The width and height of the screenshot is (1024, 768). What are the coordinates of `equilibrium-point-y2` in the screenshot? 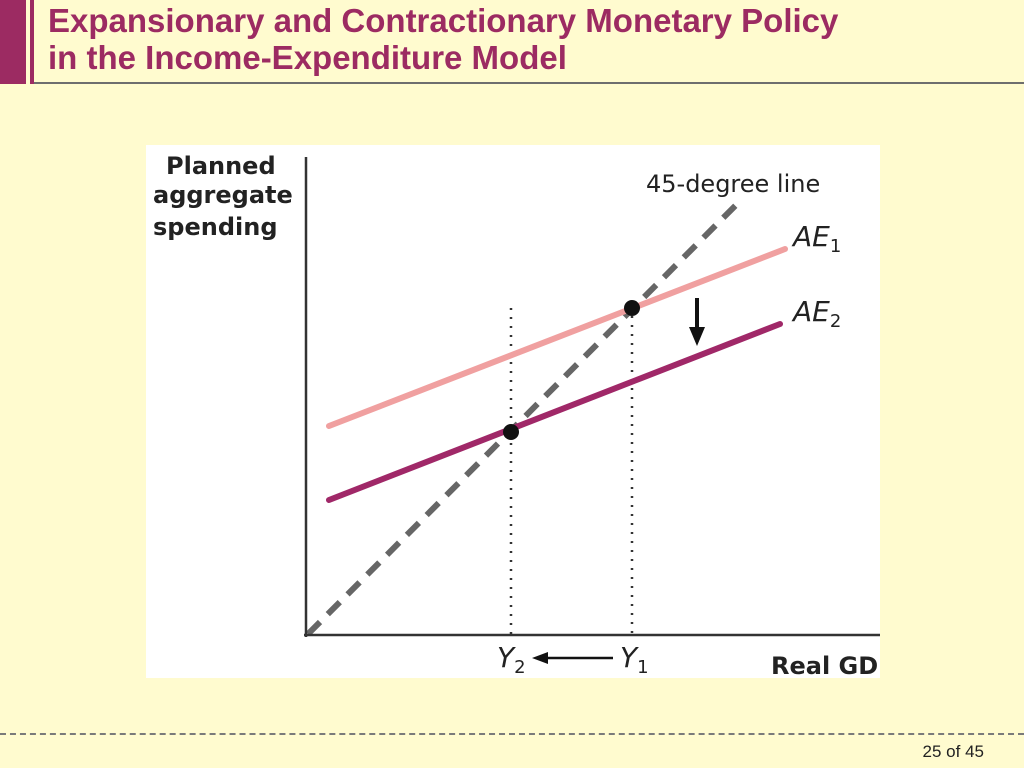 It's located at (511, 432).